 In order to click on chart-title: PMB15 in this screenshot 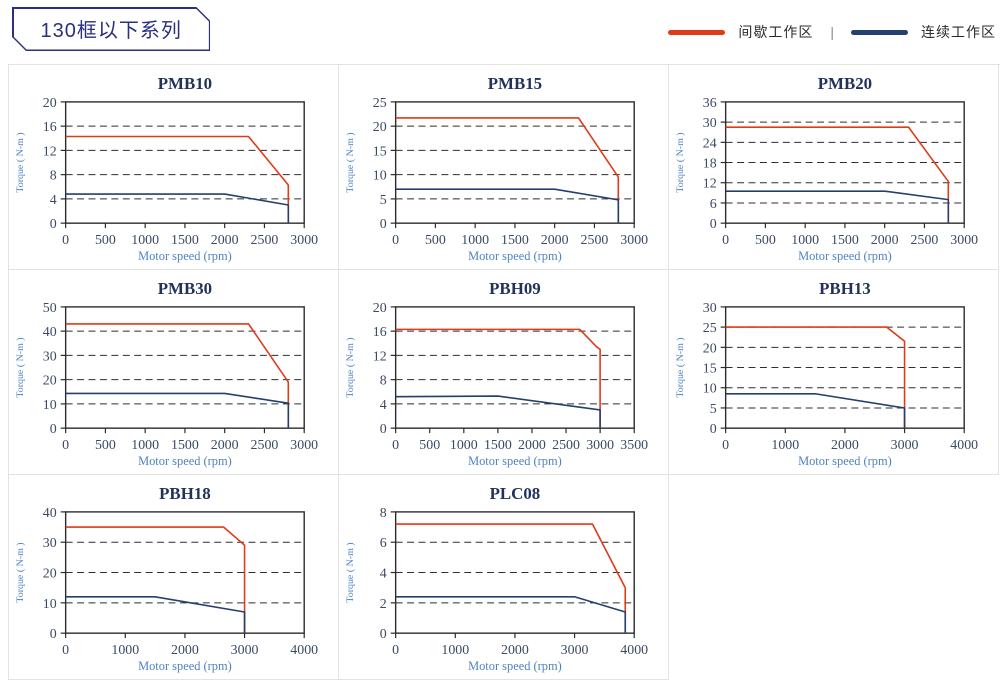, I will do `click(515, 83)`.